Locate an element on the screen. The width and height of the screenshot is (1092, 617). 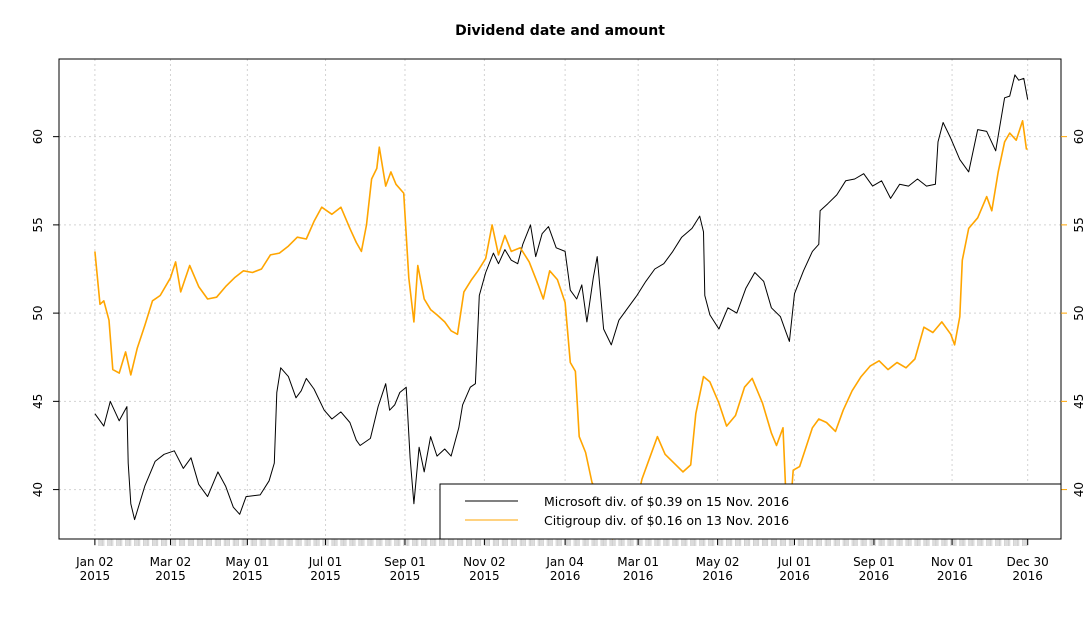
x-tick-label: Jan 04 is located at coordinates (564, 562).